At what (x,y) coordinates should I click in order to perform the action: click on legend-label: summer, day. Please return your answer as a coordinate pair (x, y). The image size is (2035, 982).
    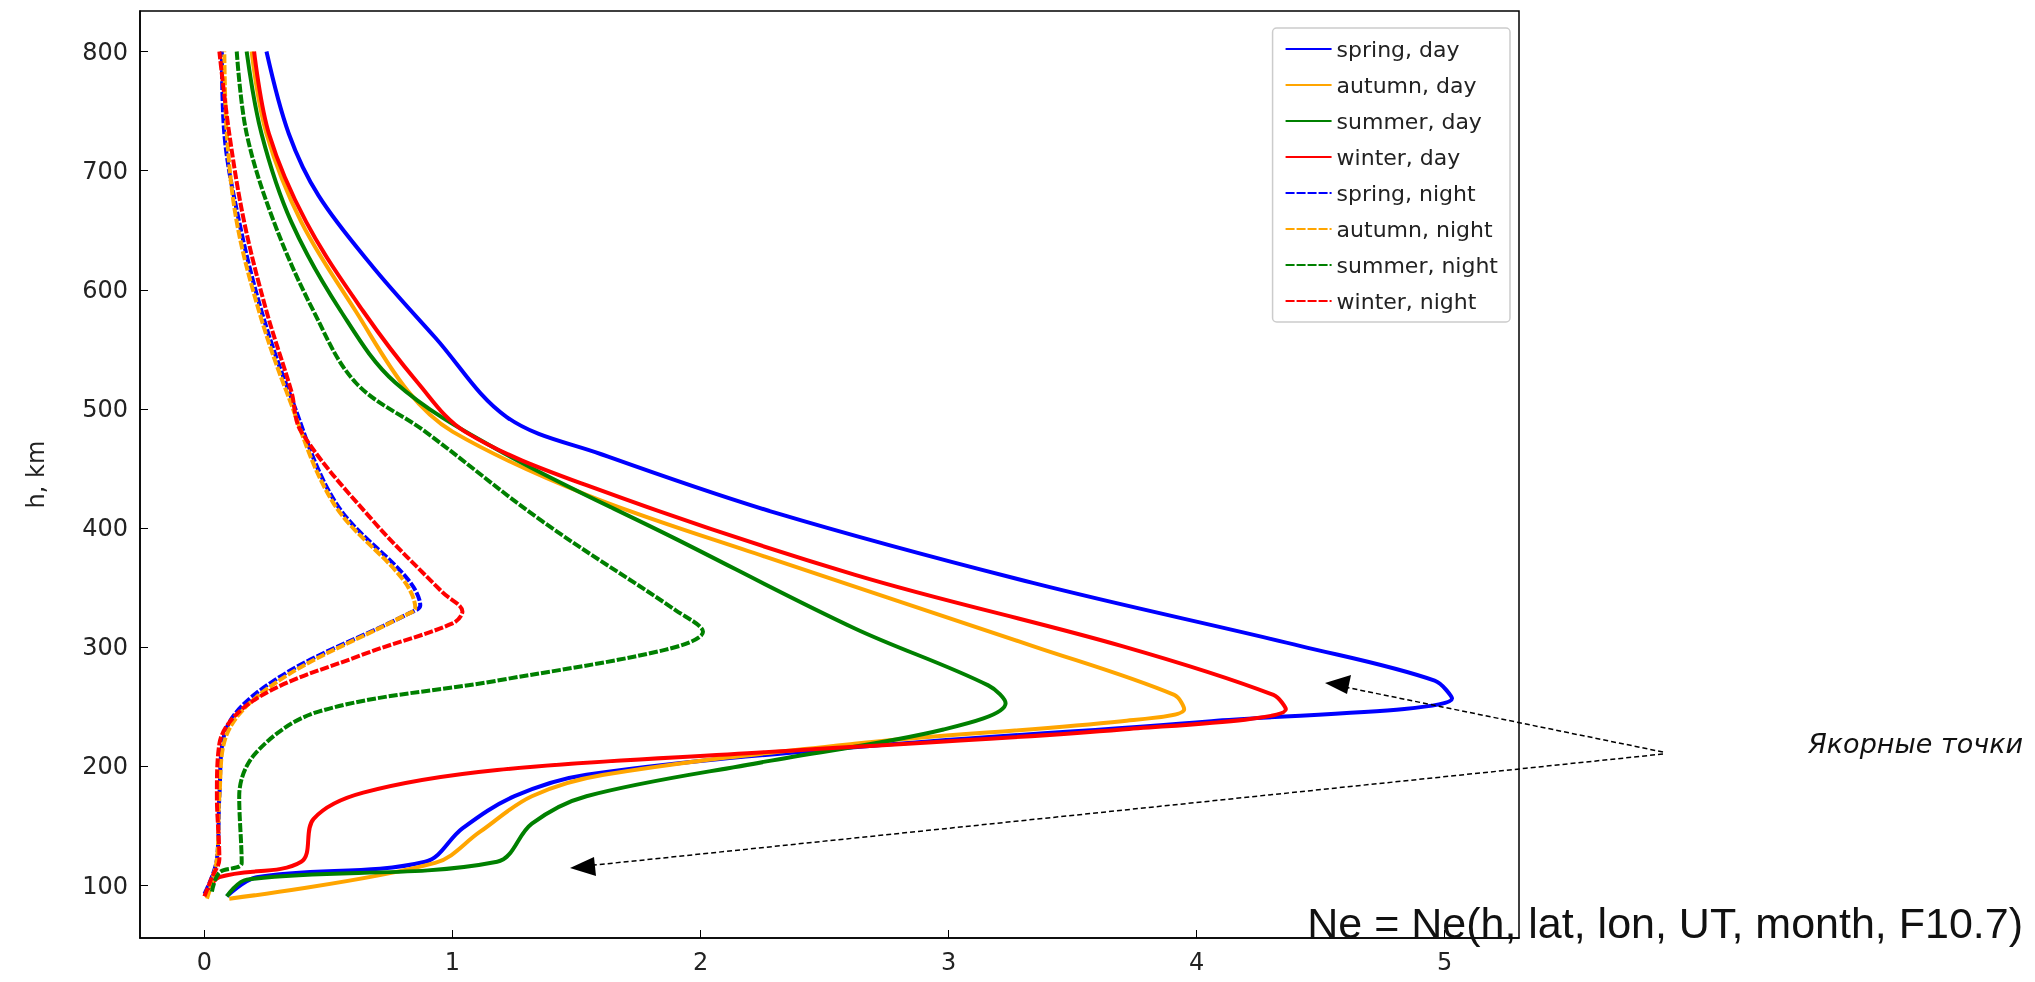
    Looking at the image, I should click on (1409, 121).